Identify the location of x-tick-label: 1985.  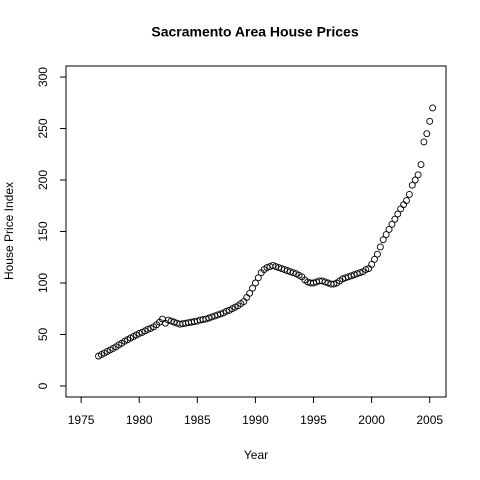
(197, 420).